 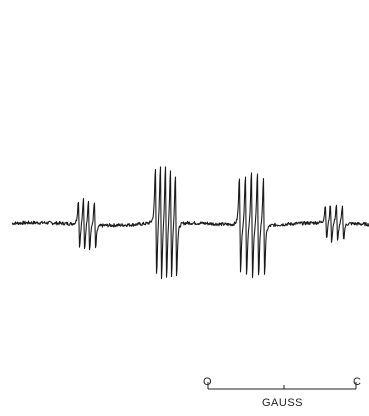 I want to click on scale-left-label: O, so click(x=207, y=382).